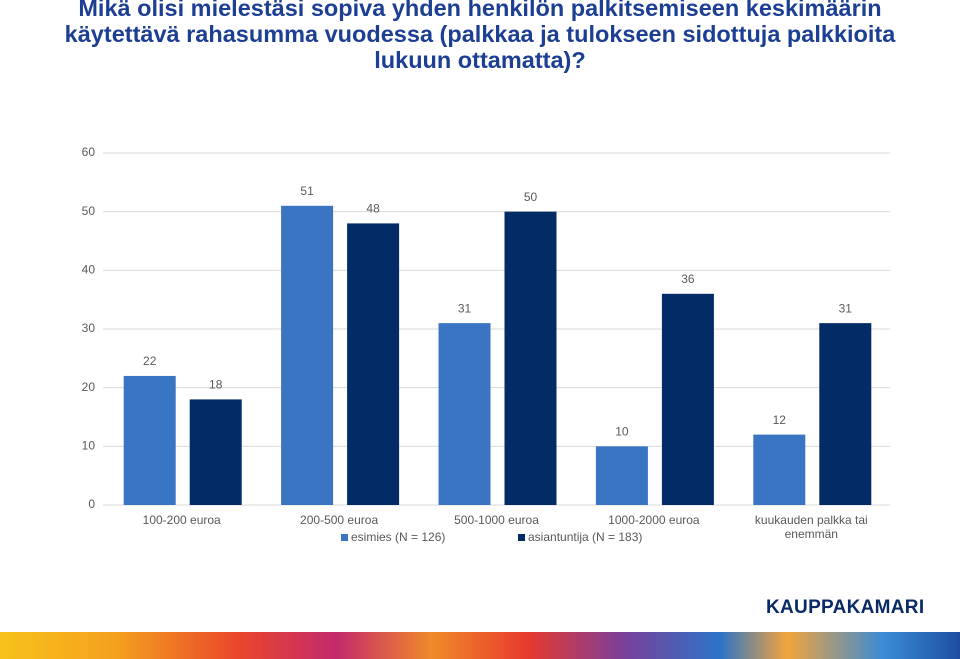  I want to click on y-tick-label: 20, so click(89, 387).